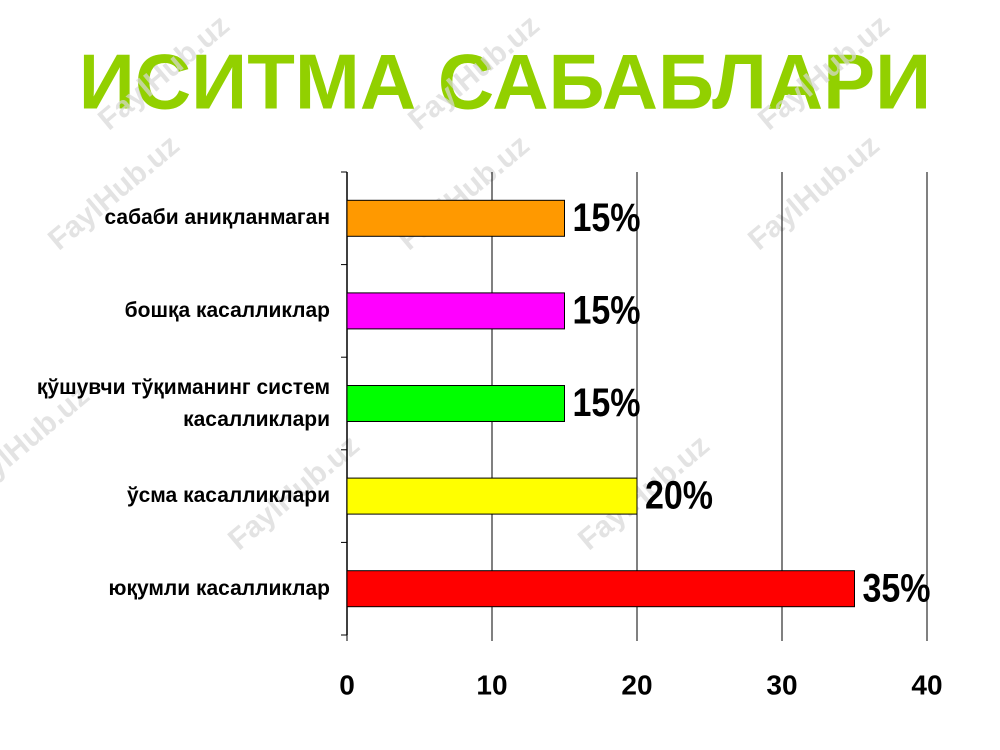 This screenshot has height=750, width=1000. What do you see at coordinates (897, 587) in the screenshot?
I see `value-label: 35%` at bounding box center [897, 587].